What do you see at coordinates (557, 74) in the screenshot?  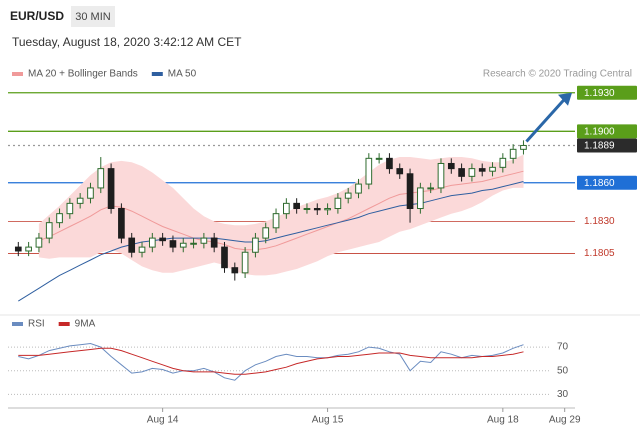 I see `source: Research © 2020 Trading Central` at bounding box center [557, 74].